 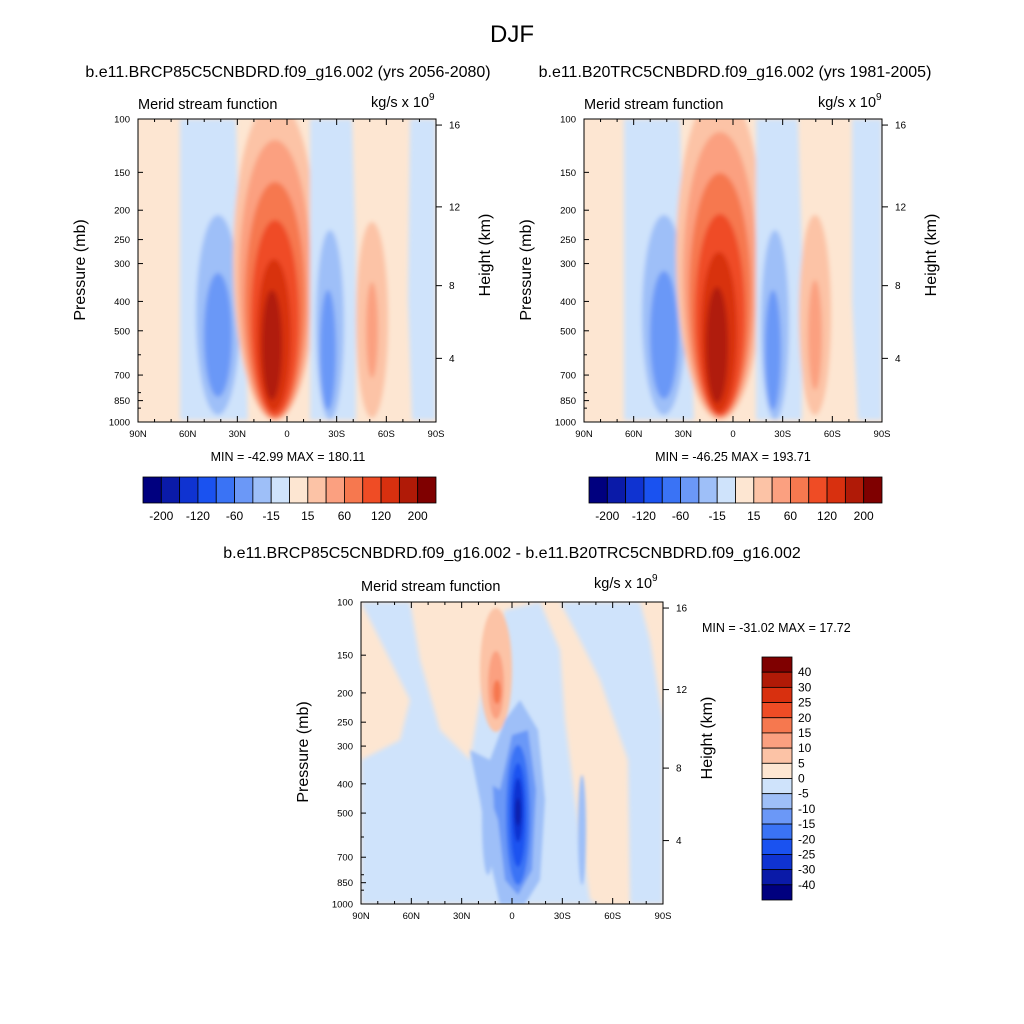 What do you see at coordinates (791, 516) in the screenshot?
I see `colorbar-label: 60` at bounding box center [791, 516].